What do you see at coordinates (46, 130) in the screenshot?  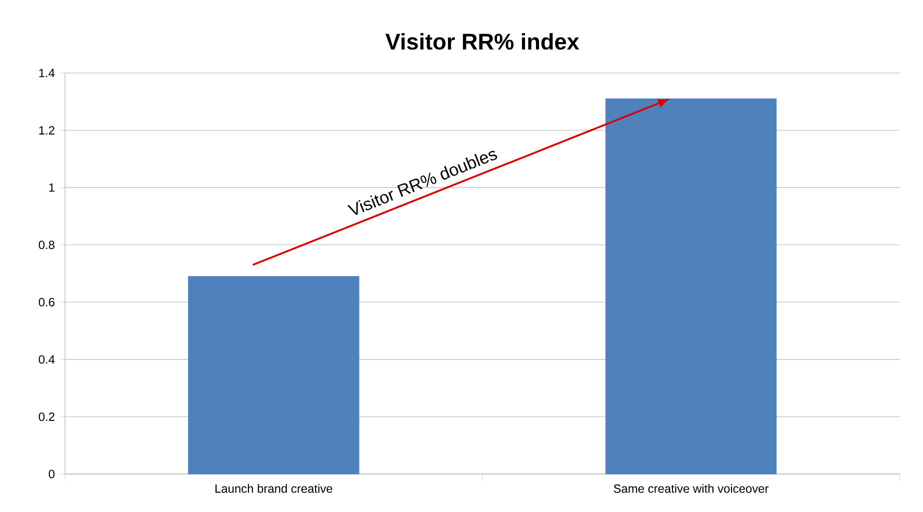 I see `y-tick-label: 1.2` at bounding box center [46, 130].